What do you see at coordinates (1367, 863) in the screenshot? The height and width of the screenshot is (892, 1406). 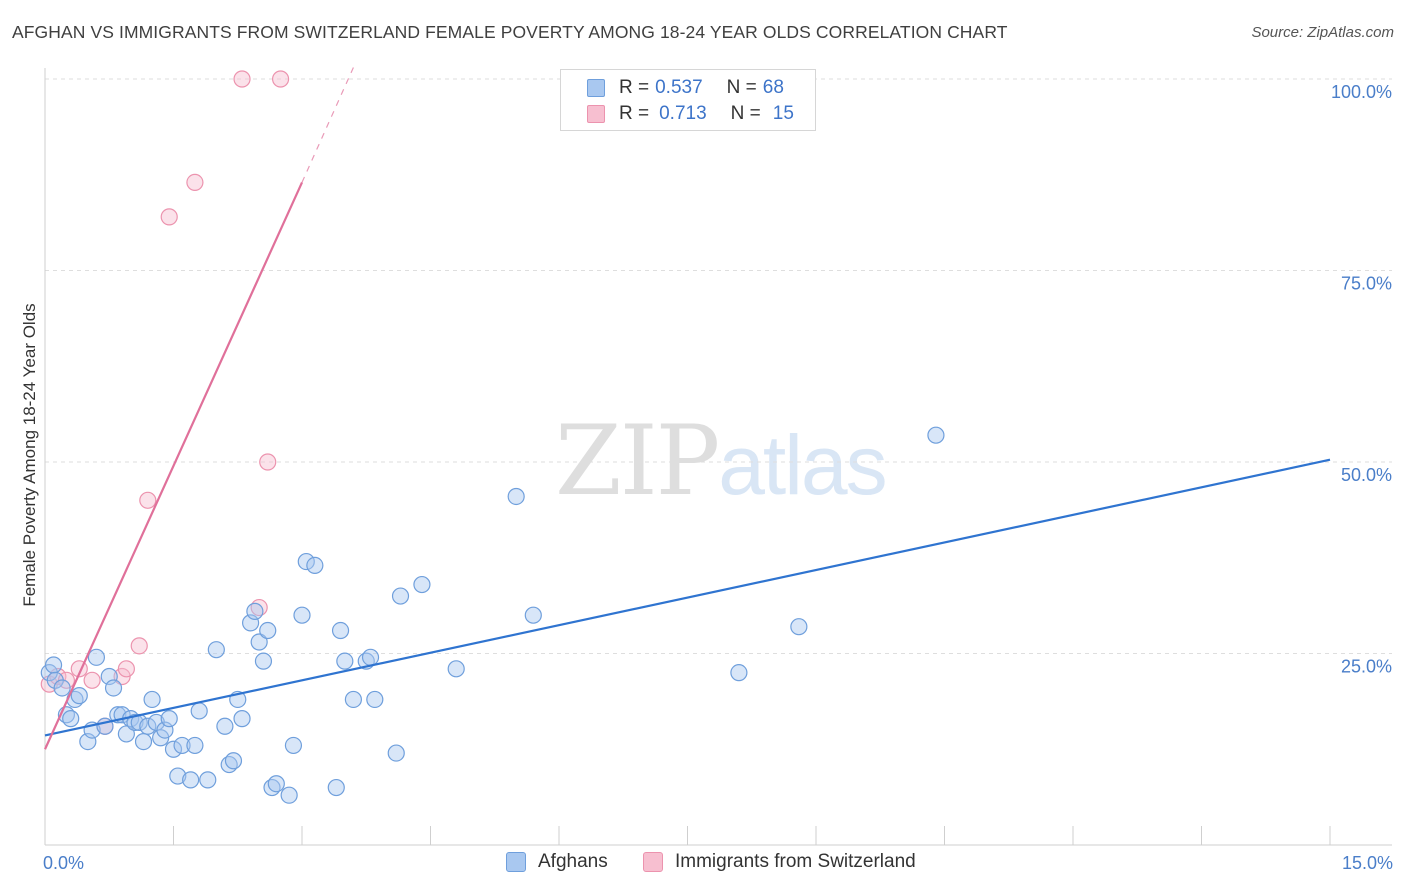 I see `x-tick-label: 15.0%` at bounding box center [1367, 863].